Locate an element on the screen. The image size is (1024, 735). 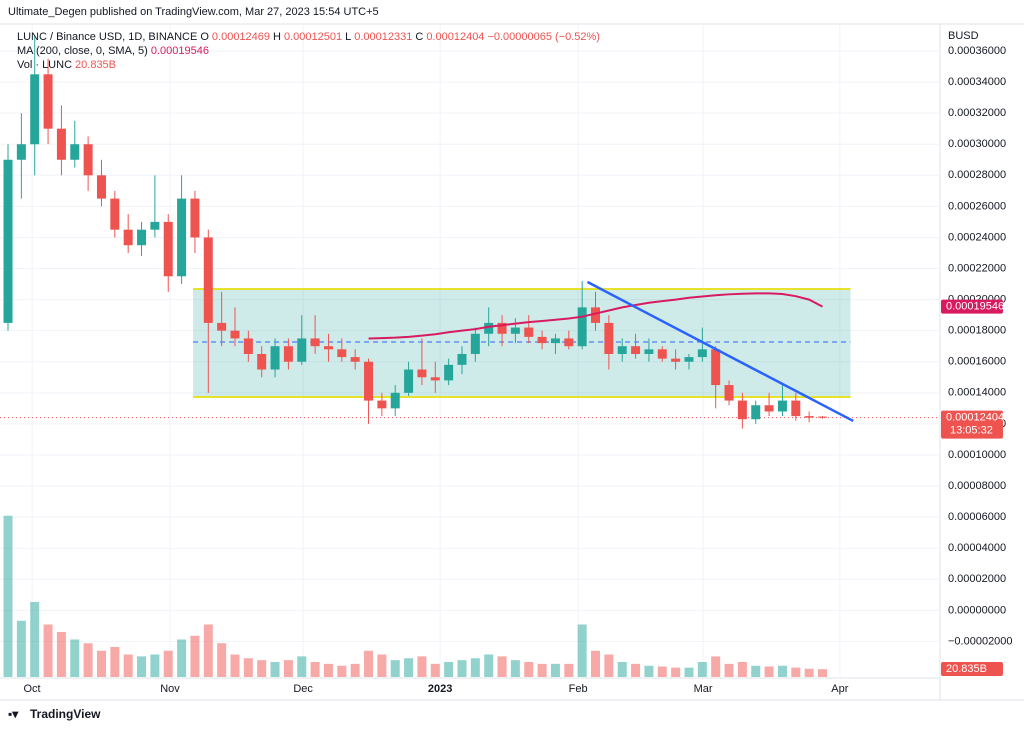
legend-text: O is located at coordinates (204, 37).